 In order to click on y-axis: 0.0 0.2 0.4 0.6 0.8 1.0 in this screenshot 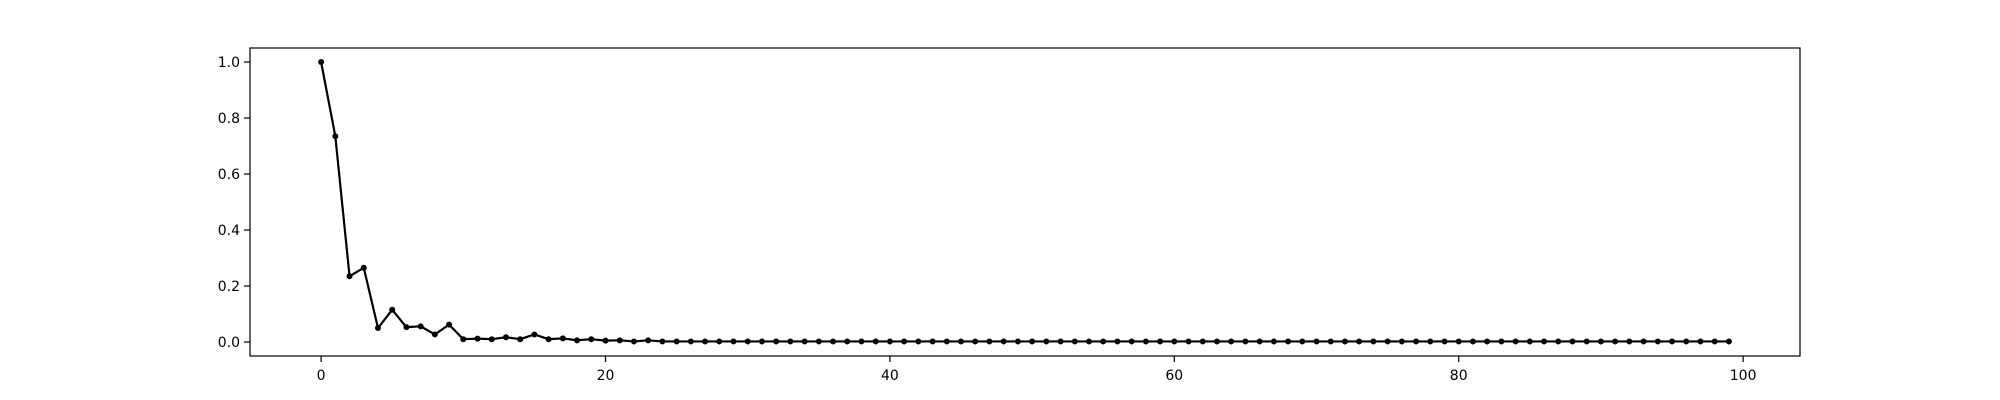, I will do `click(234, 203)`.